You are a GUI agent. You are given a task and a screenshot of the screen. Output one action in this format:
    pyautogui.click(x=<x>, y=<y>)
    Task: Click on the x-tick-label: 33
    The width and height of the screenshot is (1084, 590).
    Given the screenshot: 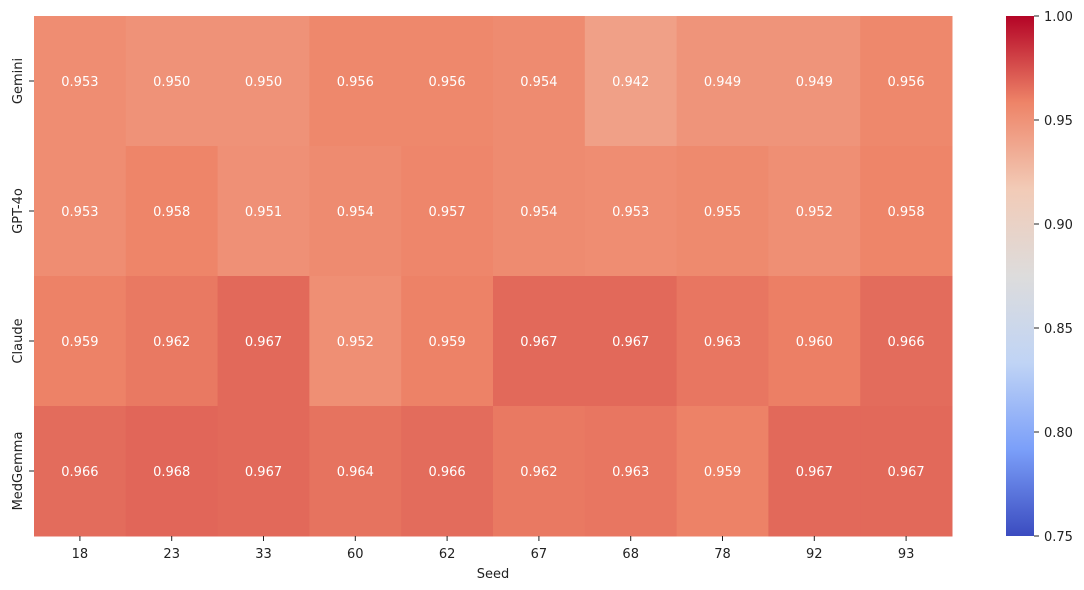 What is the action you would take?
    pyautogui.click(x=263, y=554)
    